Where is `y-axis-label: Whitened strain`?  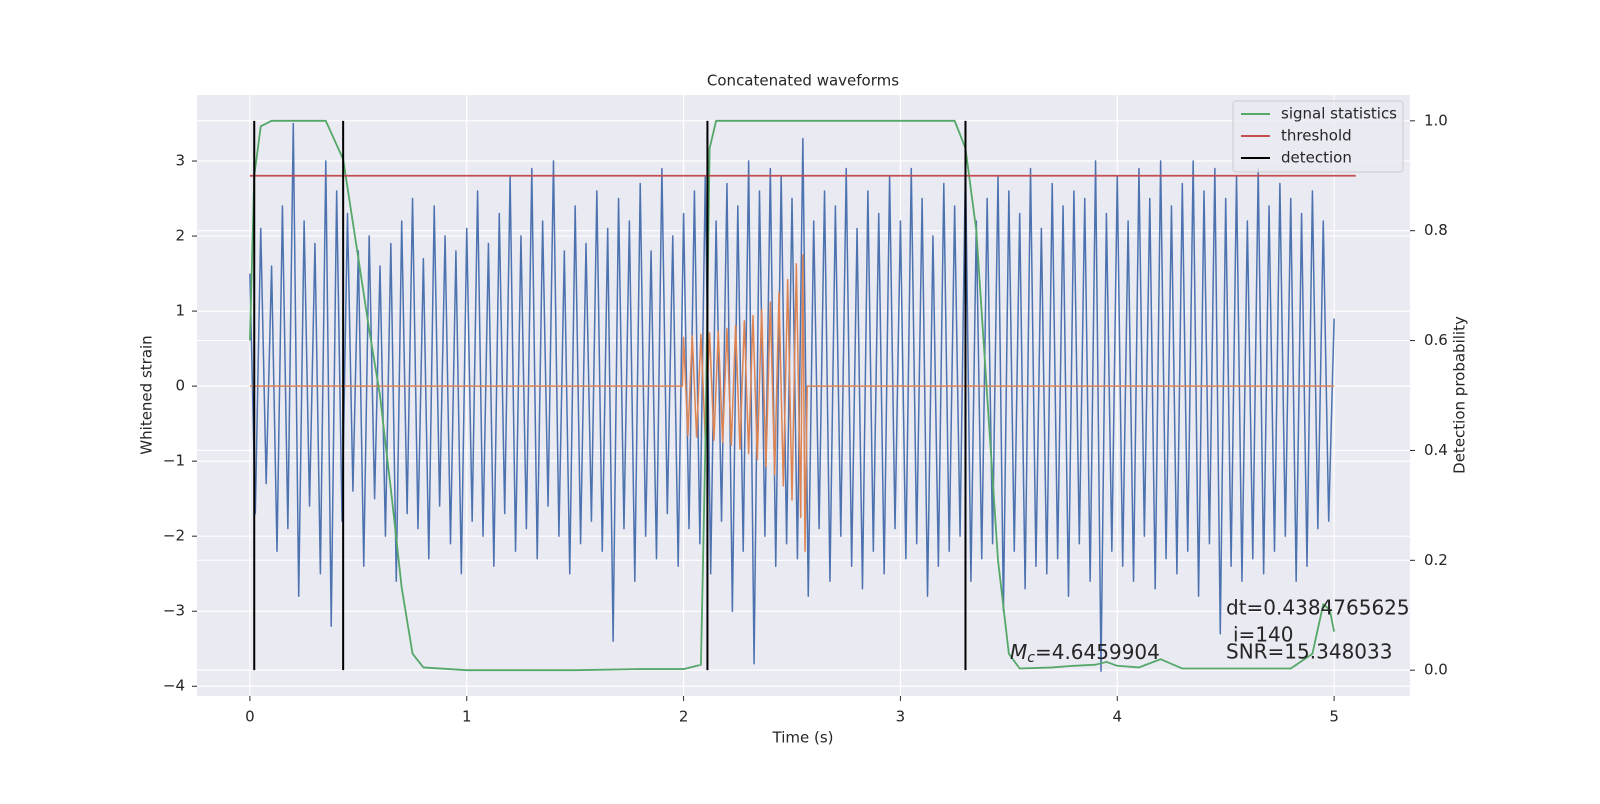
y-axis-label: Whitened strain is located at coordinates (147, 394).